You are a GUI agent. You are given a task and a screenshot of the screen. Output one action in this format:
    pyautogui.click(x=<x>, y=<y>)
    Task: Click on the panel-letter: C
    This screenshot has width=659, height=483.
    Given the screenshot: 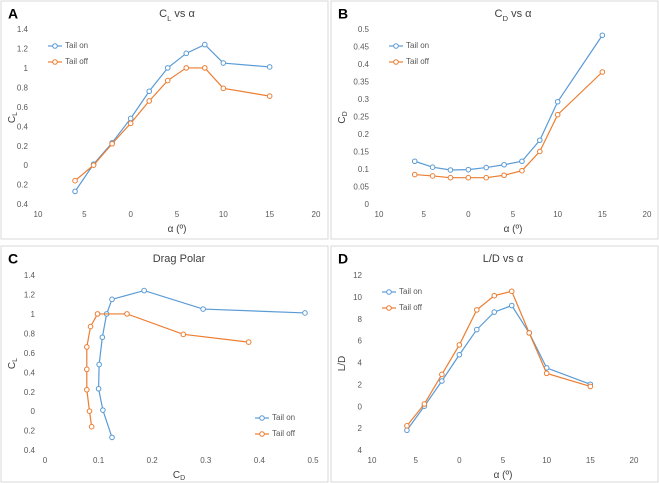 What is the action you would take?
    pyautogui.click(x=13, y=259)
    